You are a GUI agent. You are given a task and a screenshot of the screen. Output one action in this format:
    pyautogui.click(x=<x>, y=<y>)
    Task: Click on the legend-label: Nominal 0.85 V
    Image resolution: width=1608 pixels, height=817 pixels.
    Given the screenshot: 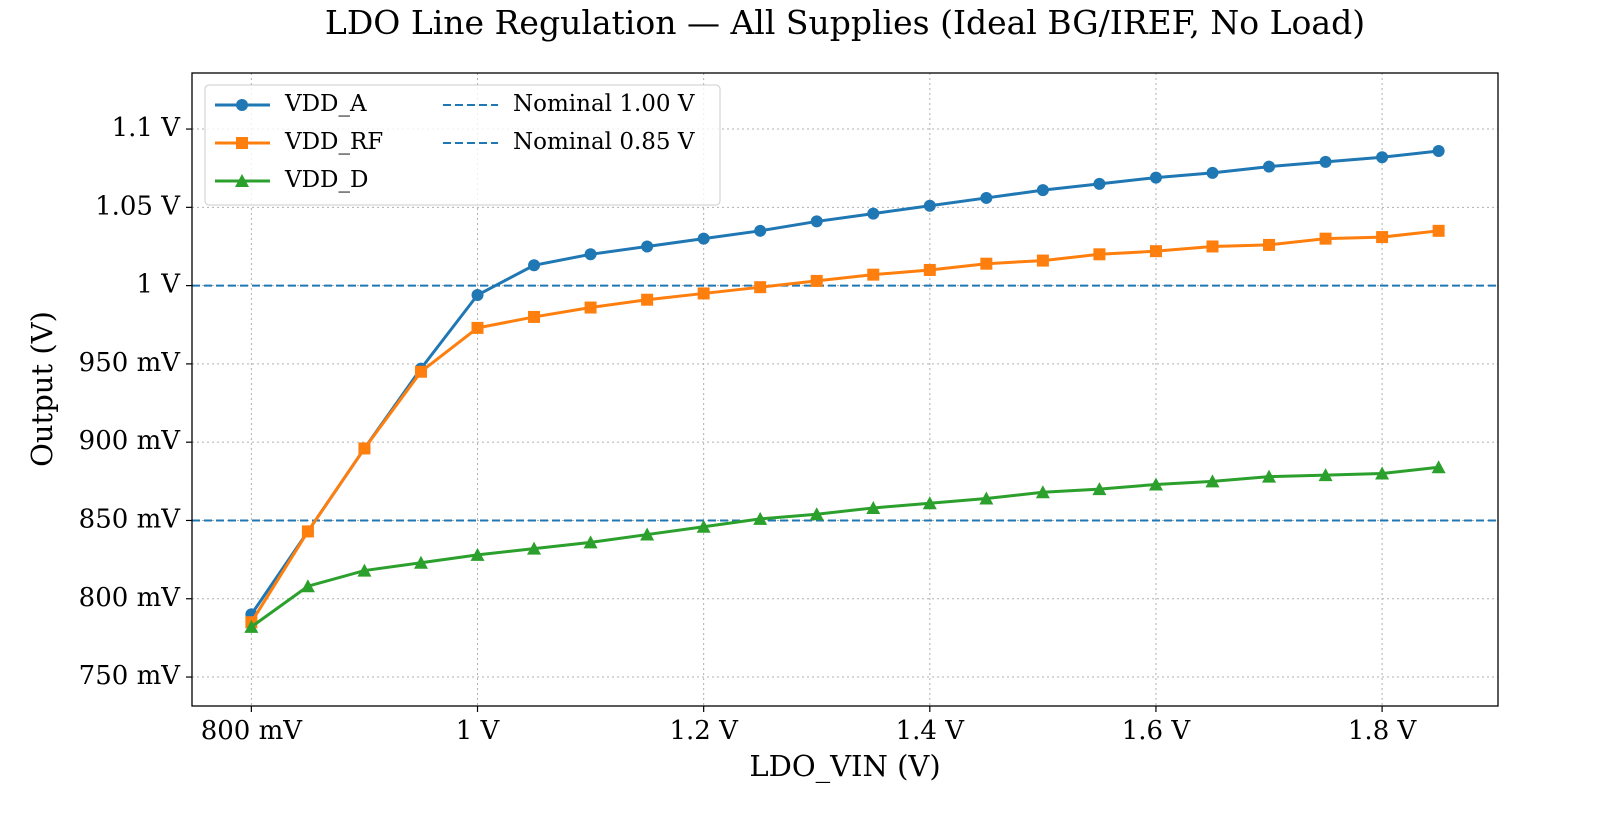 What is the action you would take?
    pyautogui.click(x=604, y=142)
    